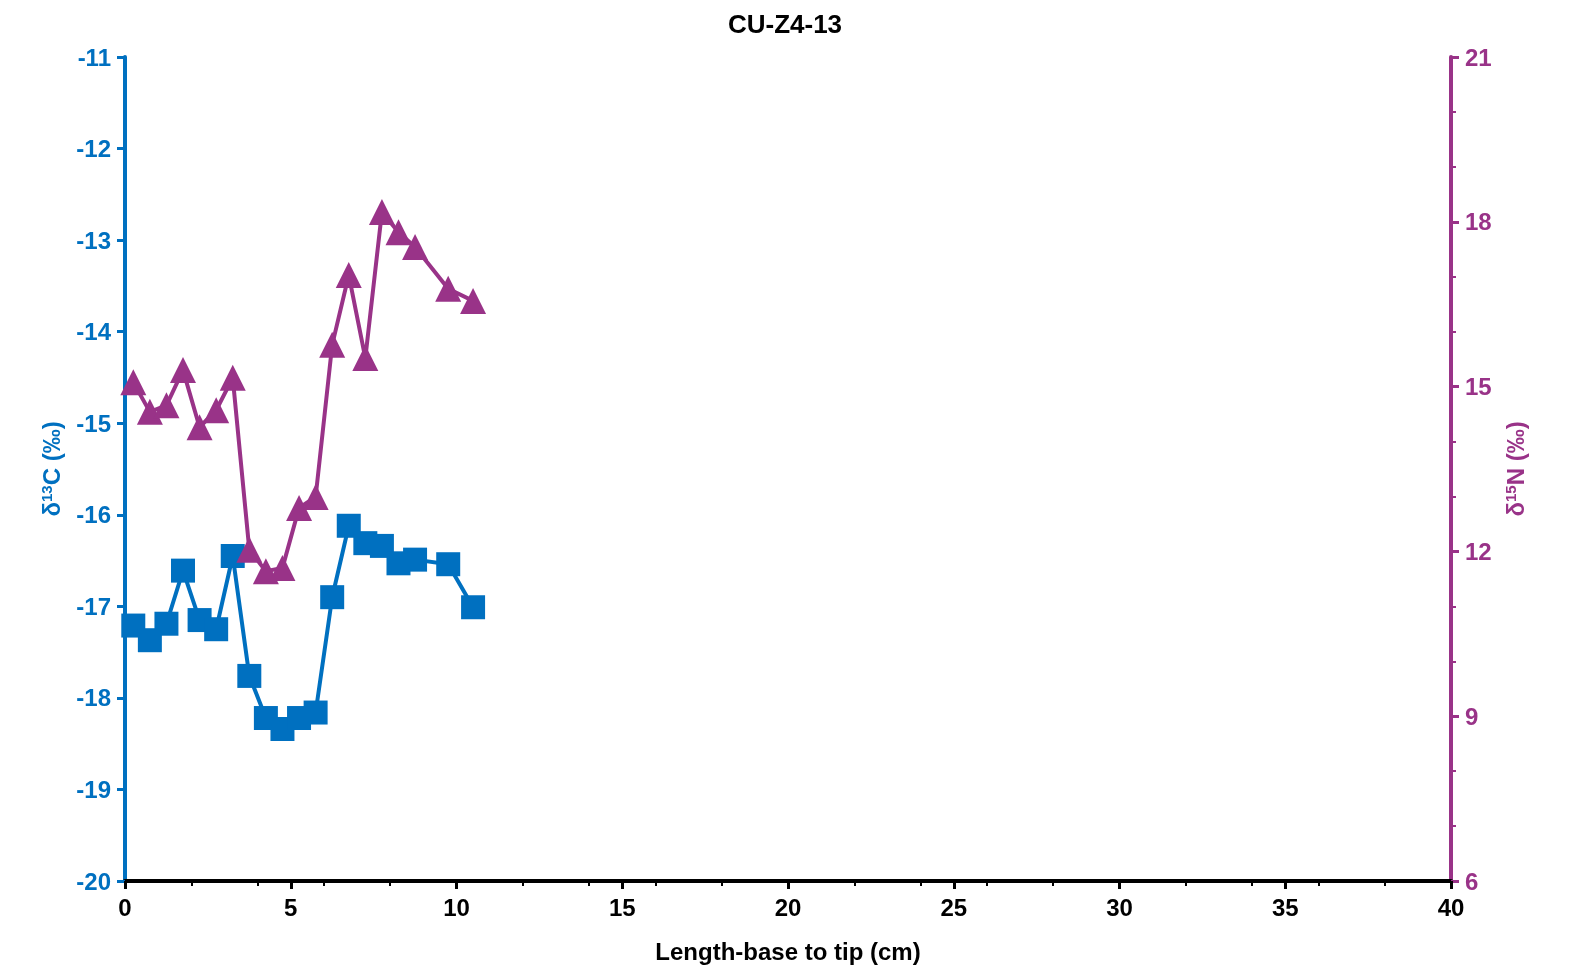  I want to click on y-tick-label: -20, so click(93, 881).